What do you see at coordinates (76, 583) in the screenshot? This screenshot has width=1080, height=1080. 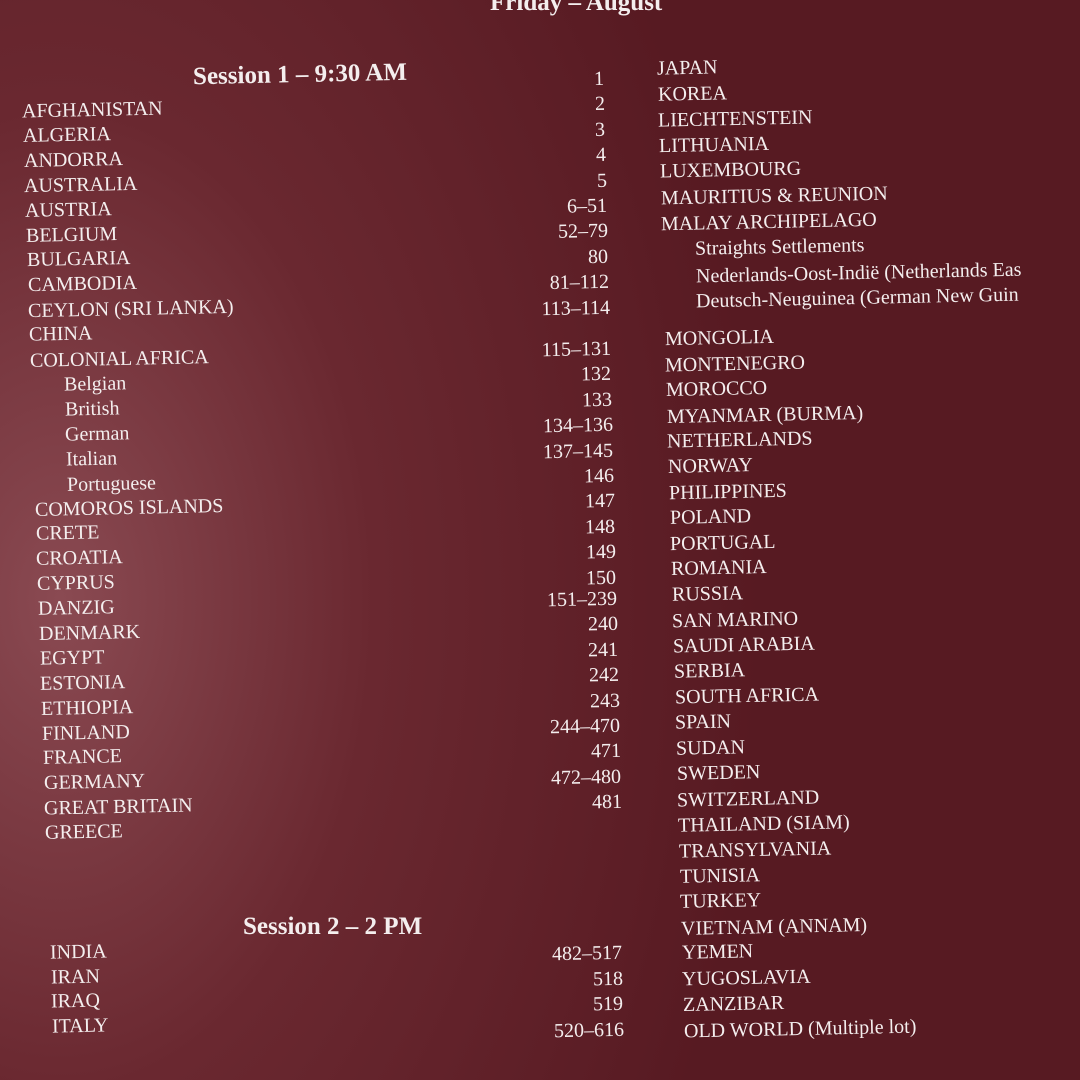 I see `country: CYPRUS` at bounding box center [76, 583].